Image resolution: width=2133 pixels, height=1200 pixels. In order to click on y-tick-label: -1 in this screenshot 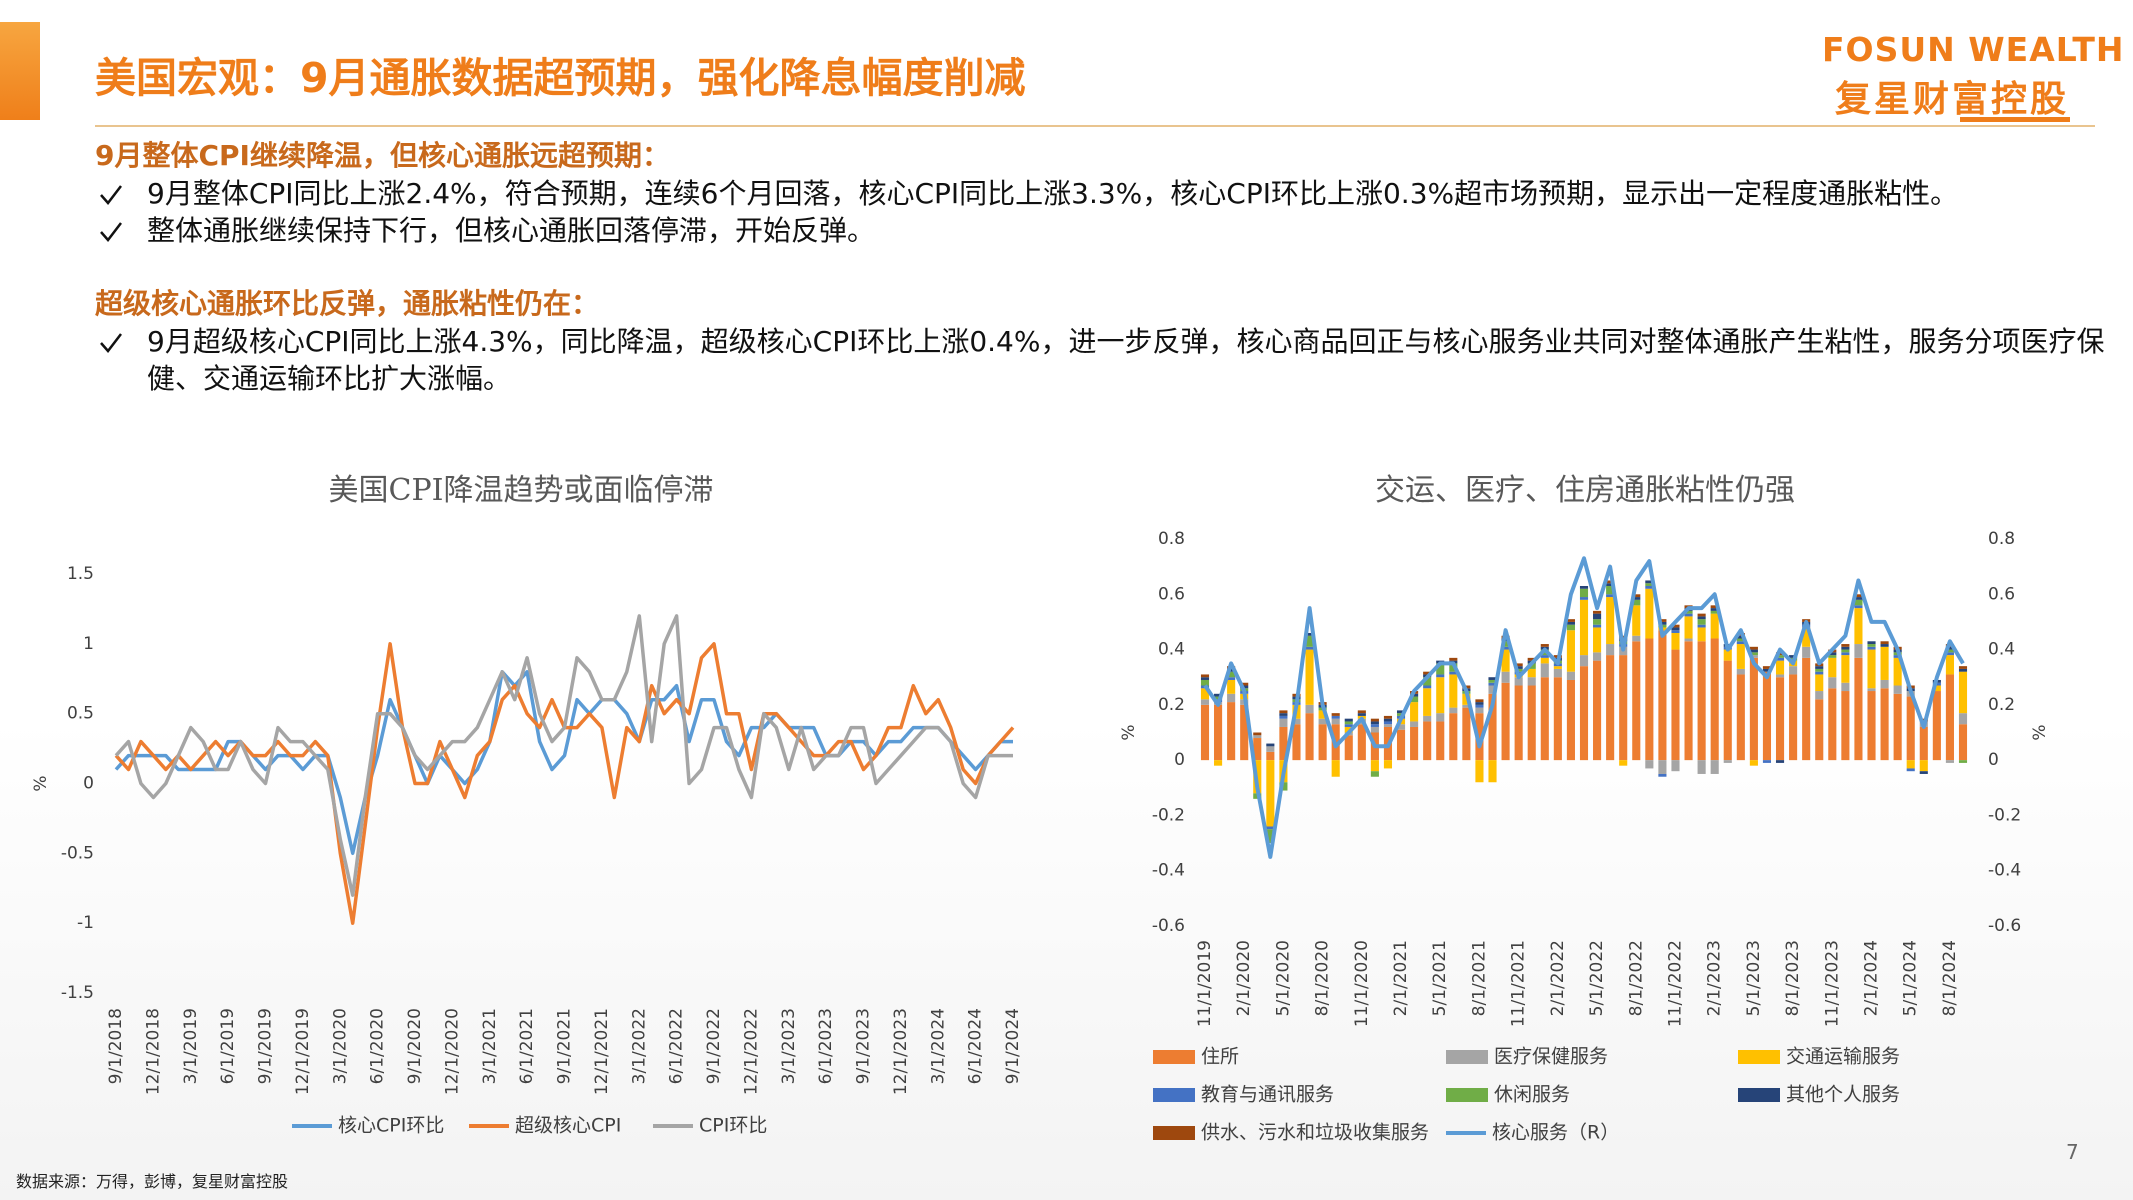, I will do `click(85, 923)`.